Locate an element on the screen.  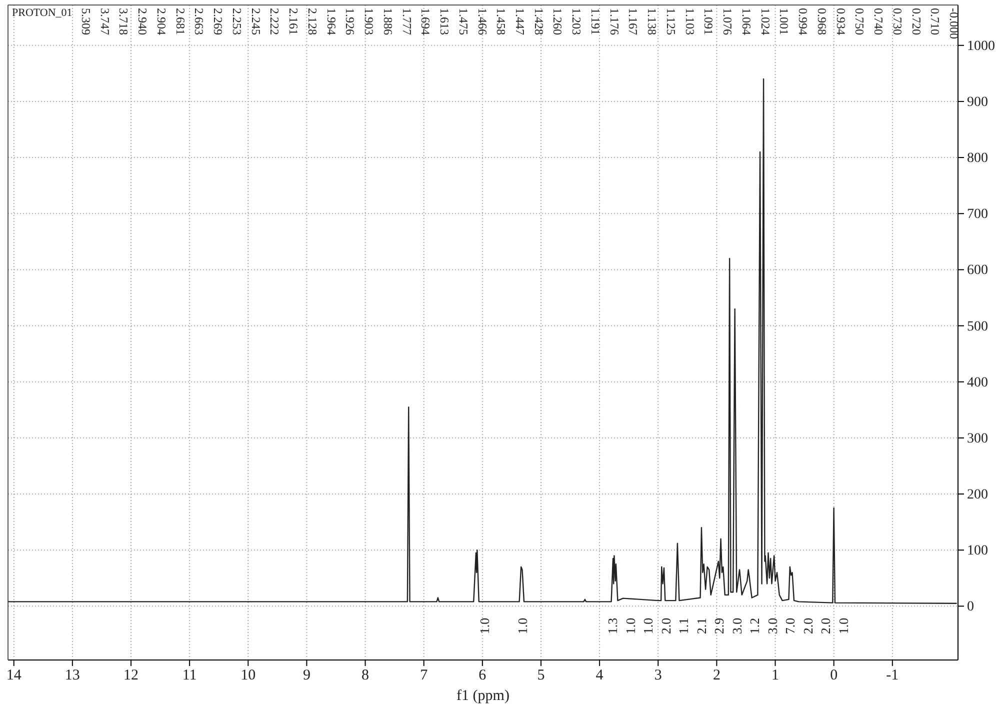
annotation: 2.161 is located at coordinates (293, 21).